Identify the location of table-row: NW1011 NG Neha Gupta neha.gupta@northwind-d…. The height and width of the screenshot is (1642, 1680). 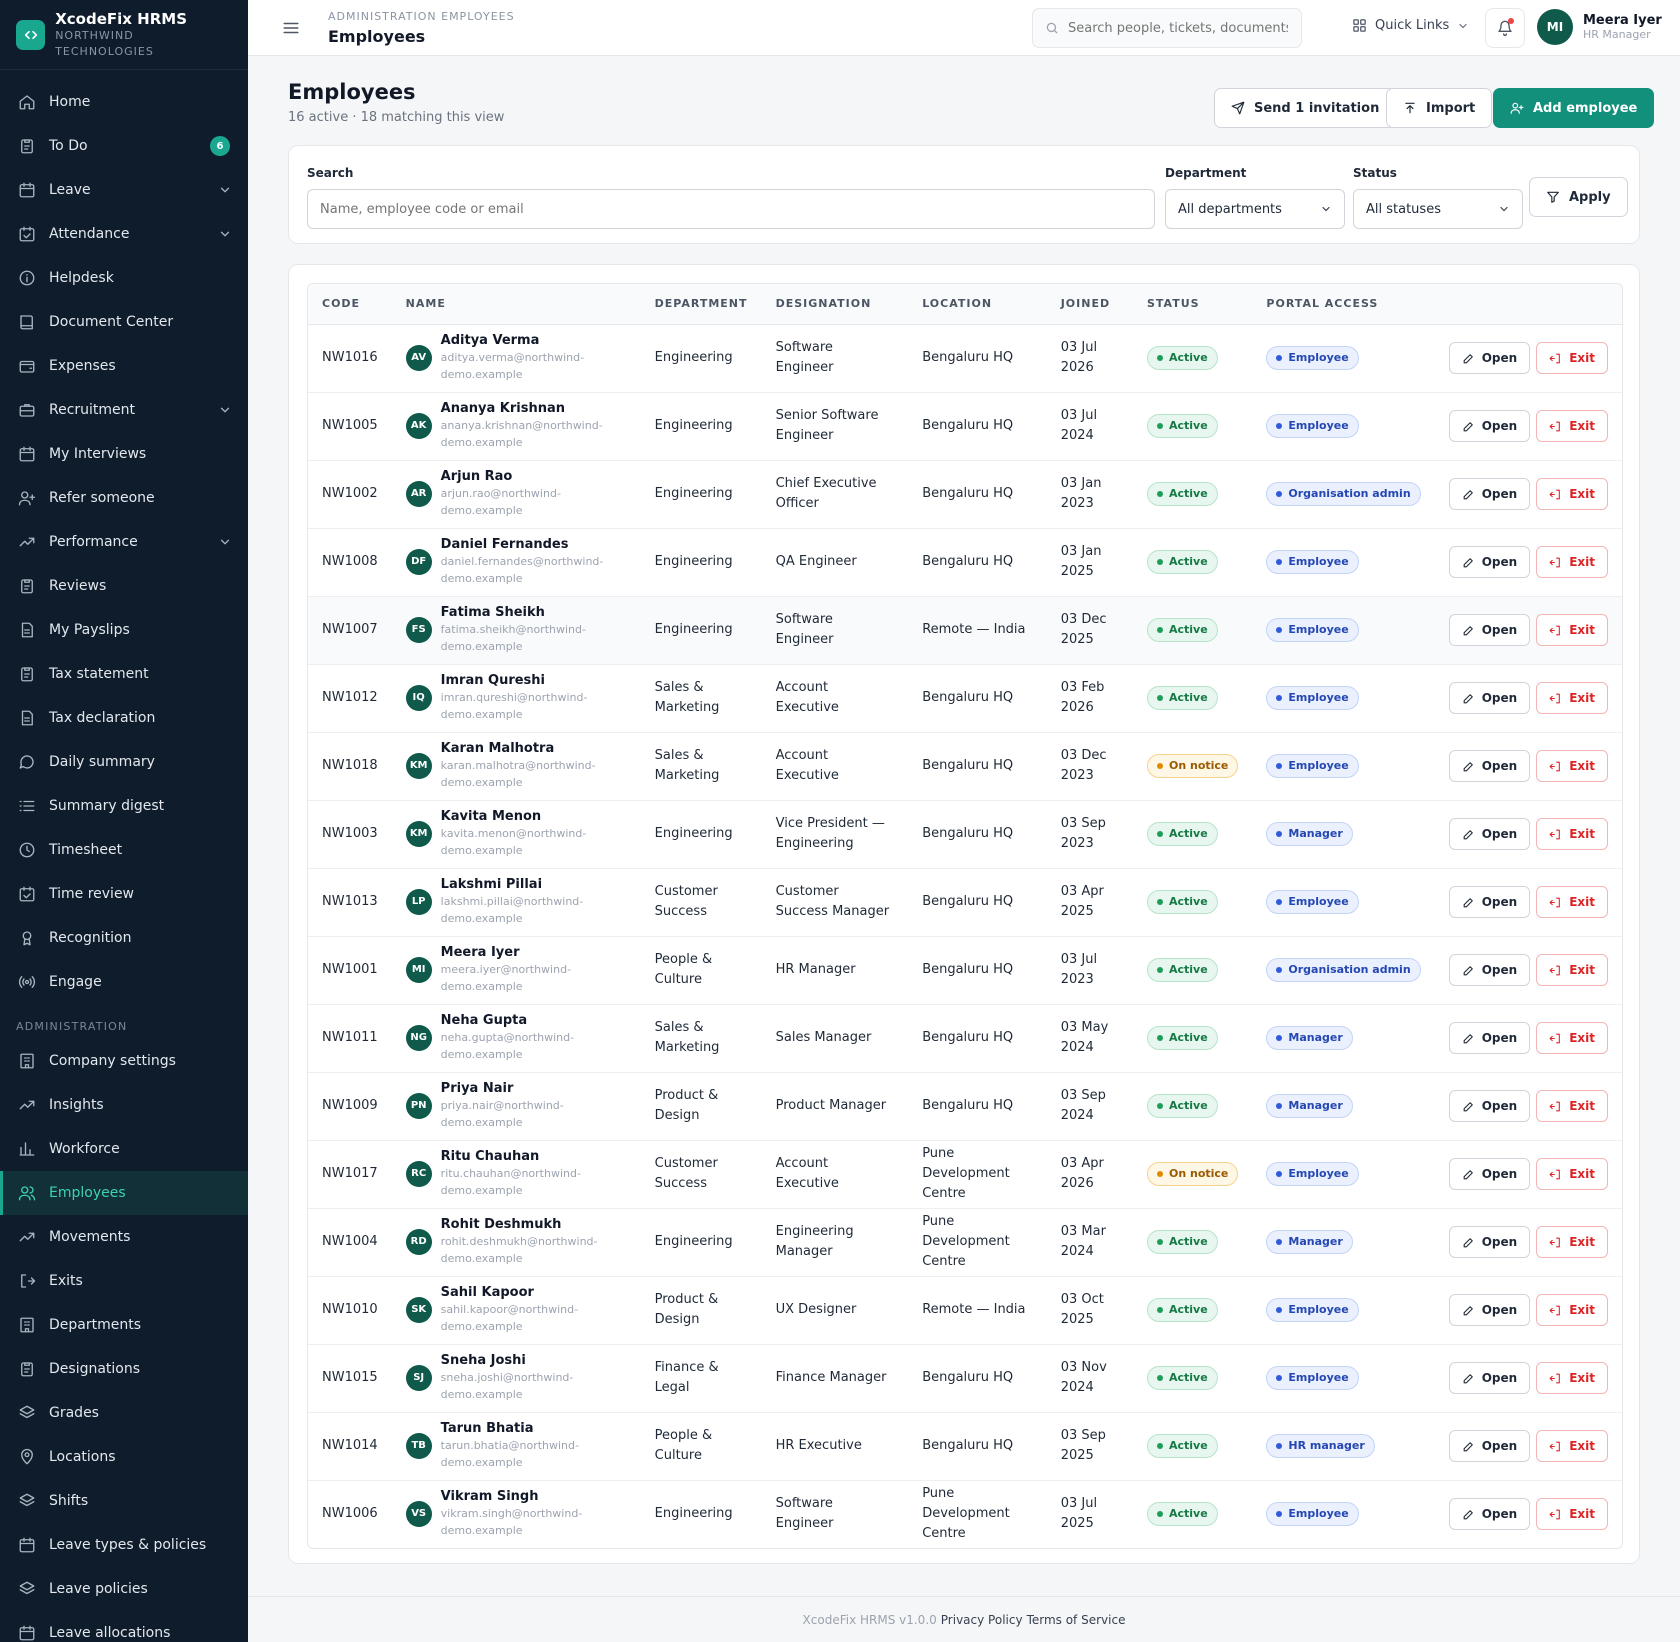
(965, 1038).